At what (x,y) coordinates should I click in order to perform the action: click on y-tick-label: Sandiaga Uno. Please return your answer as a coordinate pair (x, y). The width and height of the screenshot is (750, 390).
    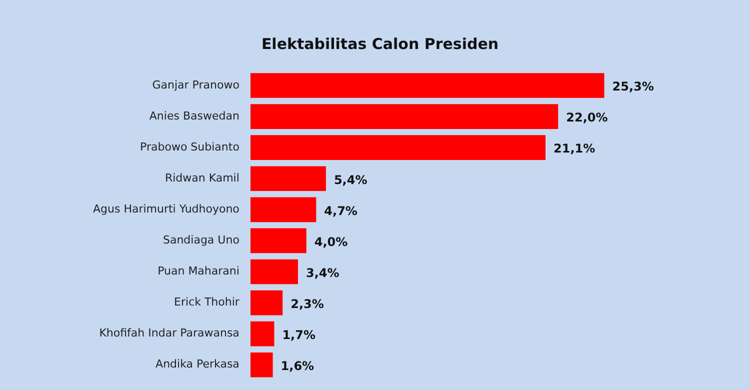
    Looking at the image, I should click on (201, 240).